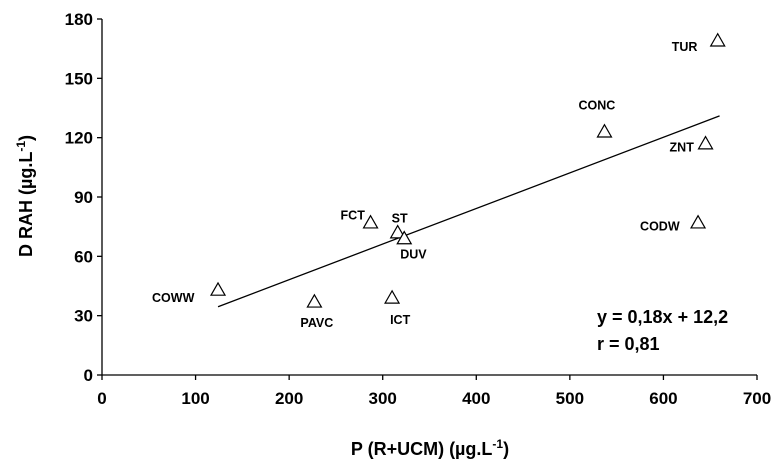  Describe the element at coordinates (397, 231) in the screenshot. I see `data-point-st` at that location.